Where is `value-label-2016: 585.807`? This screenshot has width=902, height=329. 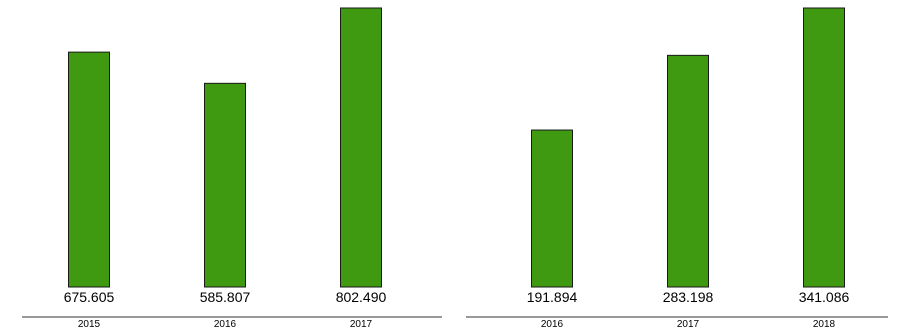
value-label-2016: 585.807 is located at coordinates (225, 297).